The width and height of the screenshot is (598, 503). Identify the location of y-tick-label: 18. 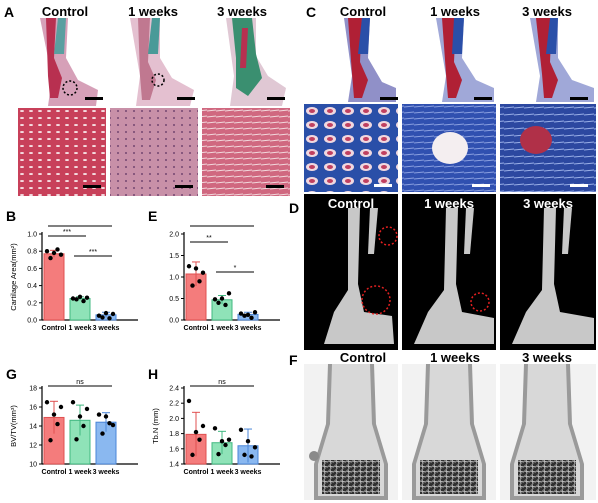
(33, 389).